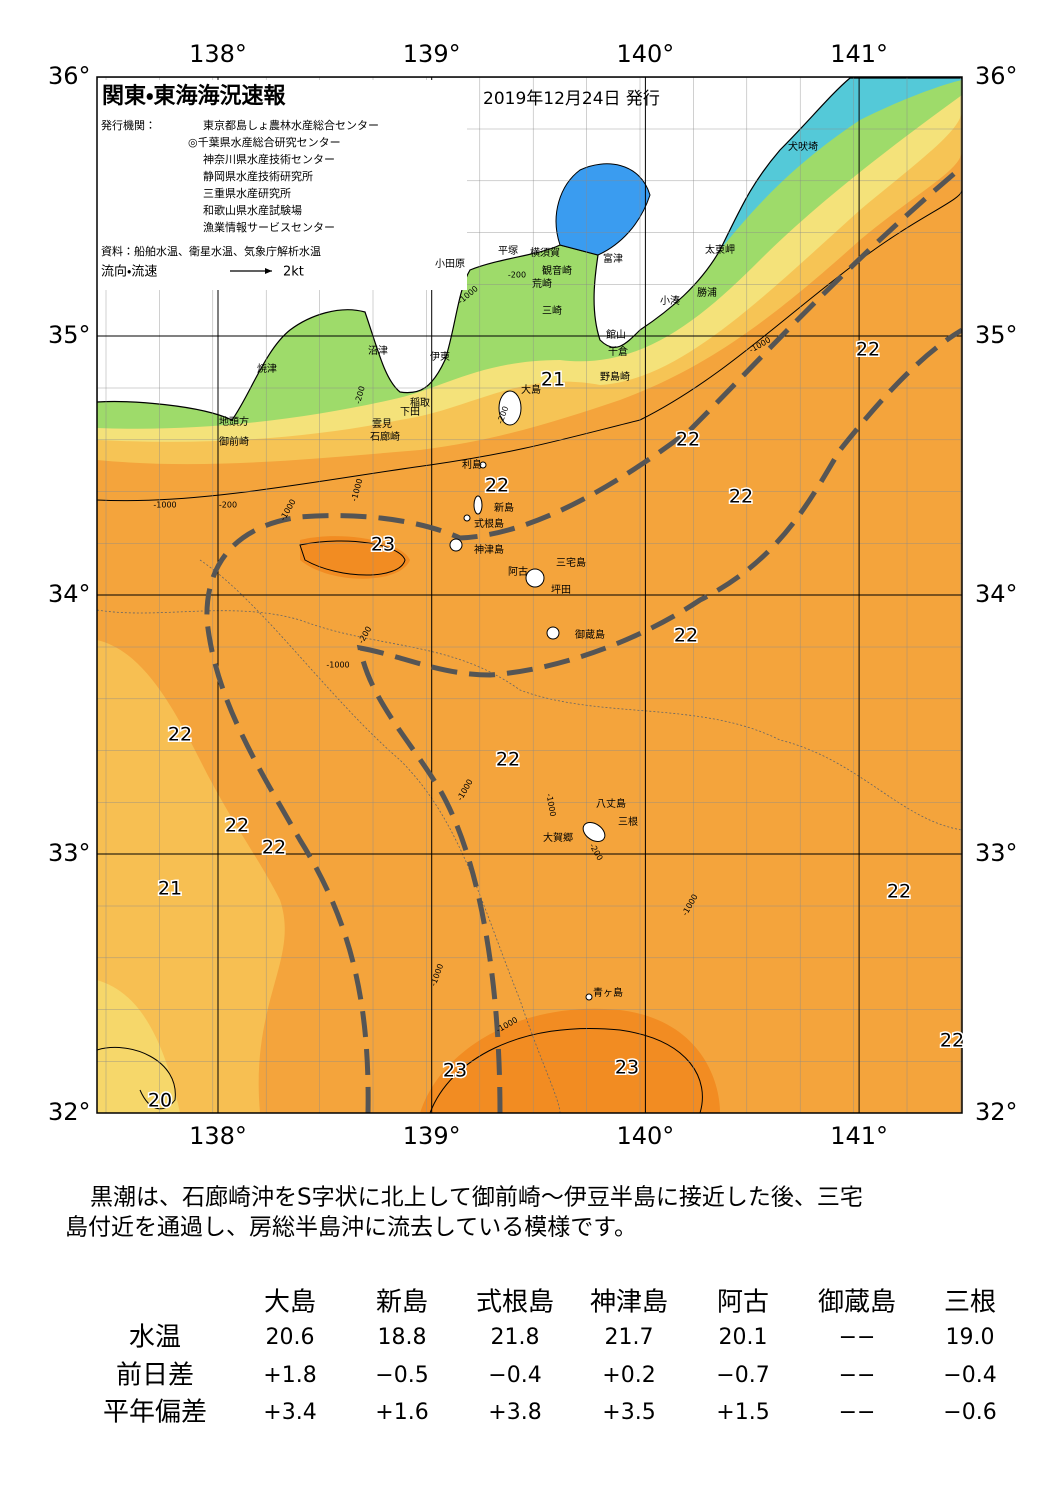 This screenshot has width=1064, height=1507. I want to click on table-header: 式根島, so click(515, 1303).